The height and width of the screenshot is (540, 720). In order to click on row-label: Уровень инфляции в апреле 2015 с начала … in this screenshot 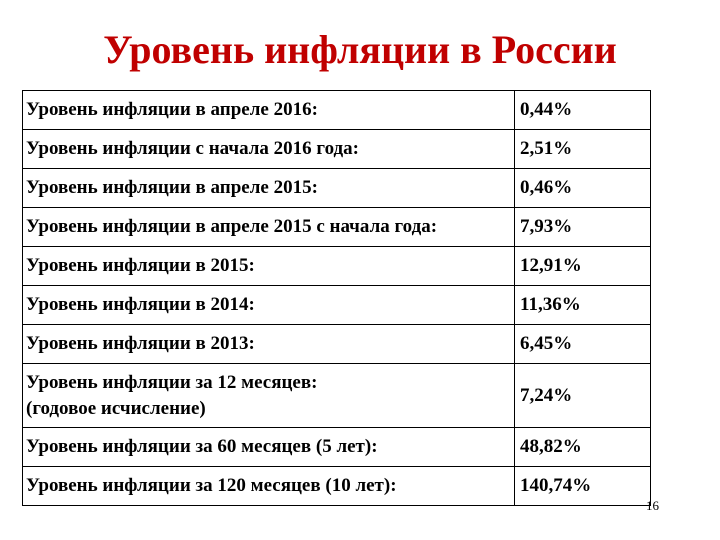, I will do `click(268, 227)`.